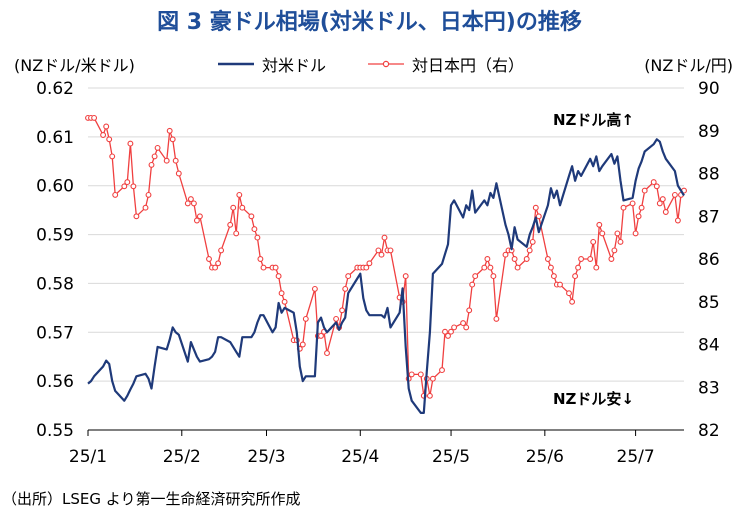 This screenshot has height=515, width=739. What do you see at coordinates (55, 187) in the screenshot?
I see `left-tick-label: 0.60` at bounding box center [55, 187].